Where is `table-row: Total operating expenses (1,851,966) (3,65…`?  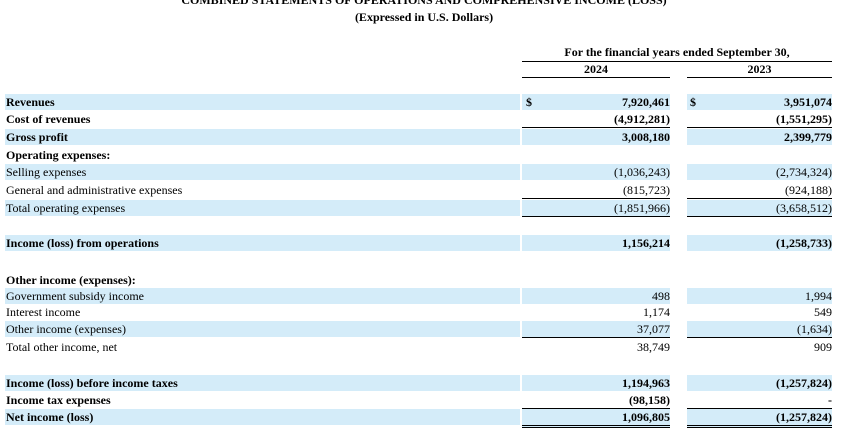 table-row: Total operating expenses (1,851,966) (3,65… is located at coordinates (424, 208).